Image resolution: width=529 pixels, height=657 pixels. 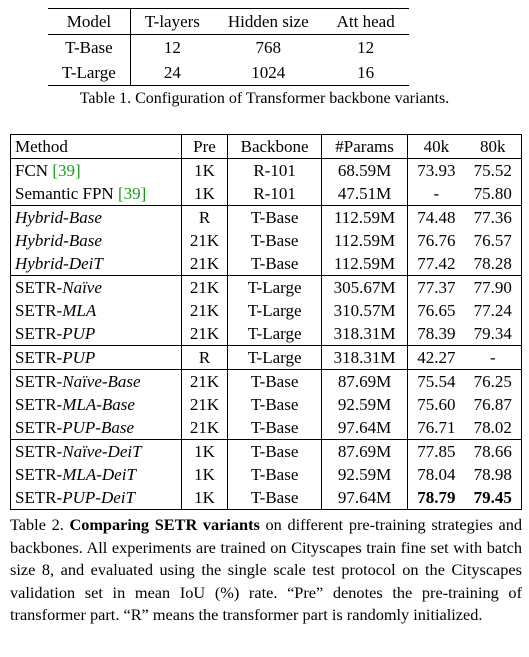 I want to click on table-row: SETR-Naïve 21K T-Large 305.67M 77.37 77.90, so click(x=266, y=287).